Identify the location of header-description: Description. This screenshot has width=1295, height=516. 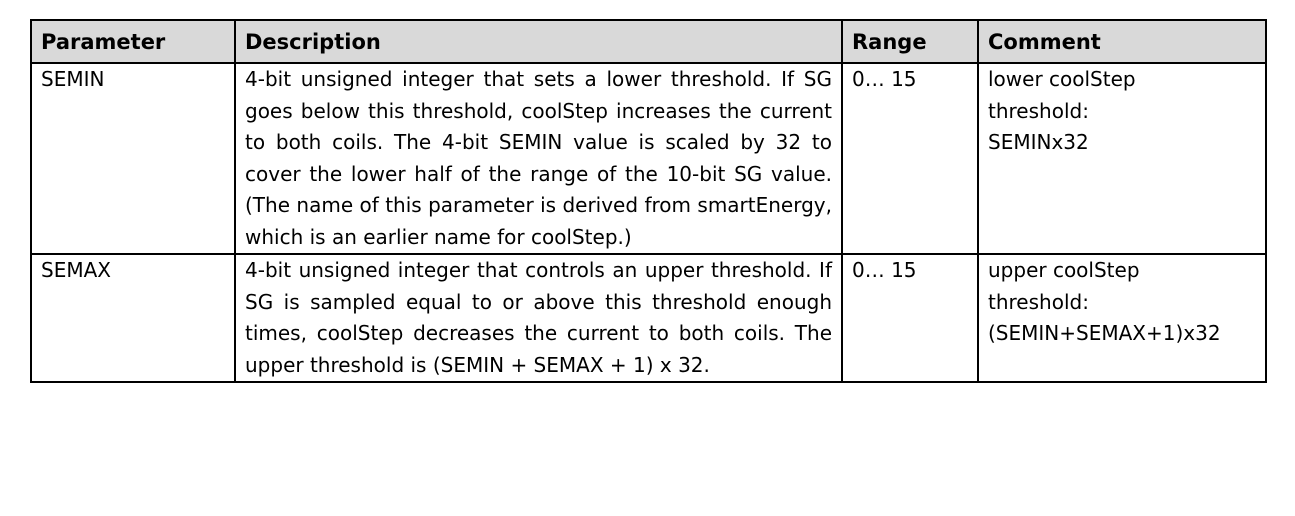
(538, 41).